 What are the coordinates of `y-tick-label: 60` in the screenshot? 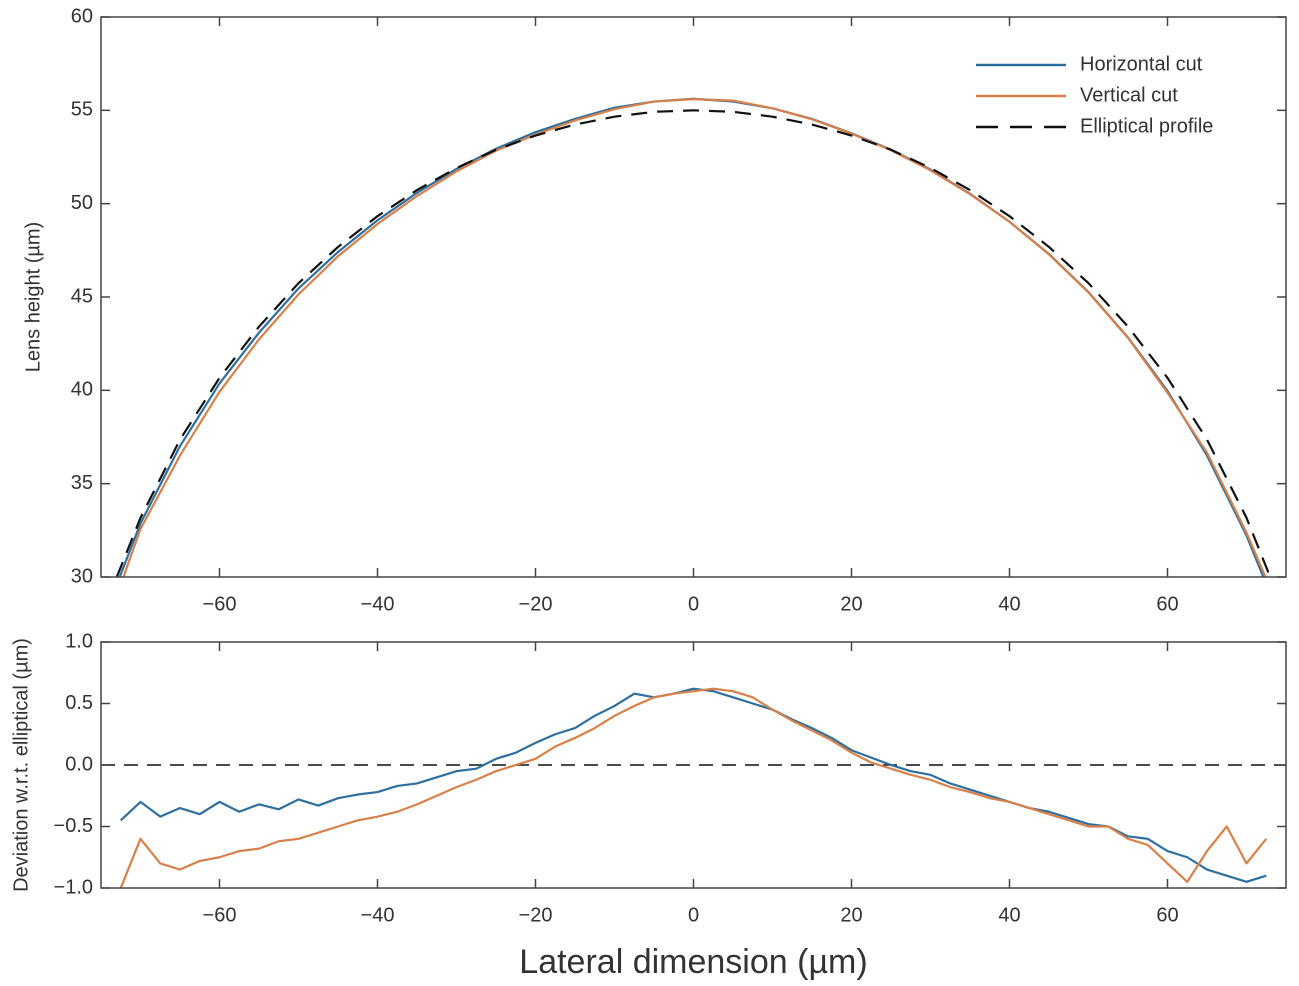 It's located at (82, 16).